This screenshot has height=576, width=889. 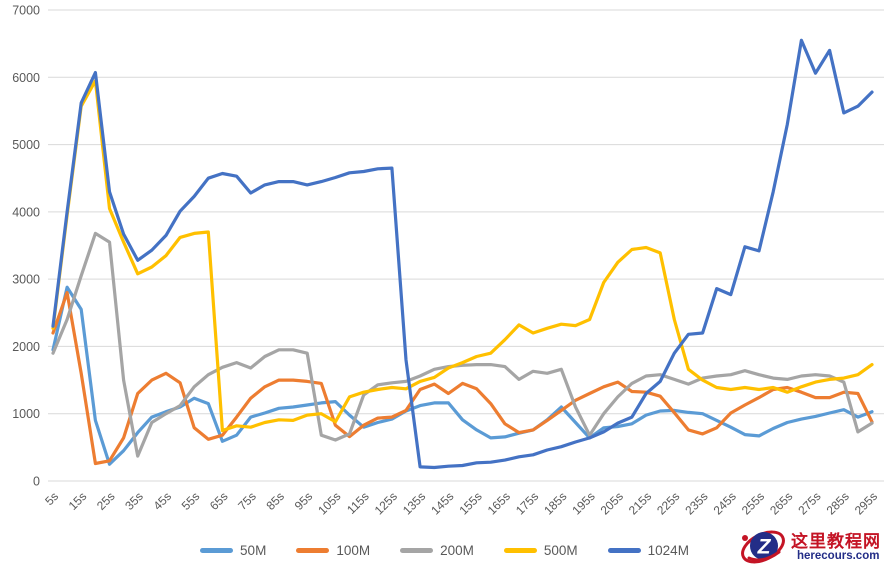 What do you see at coordinates (313, 550) in the screenshot?
I see `legend-line-100m-icon` at bounding box center [313, 550].